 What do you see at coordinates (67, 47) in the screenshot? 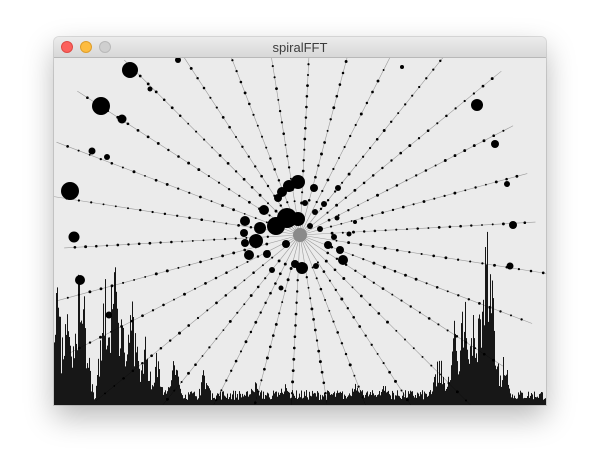
I see `close-button` at bounding box center [67, 47].